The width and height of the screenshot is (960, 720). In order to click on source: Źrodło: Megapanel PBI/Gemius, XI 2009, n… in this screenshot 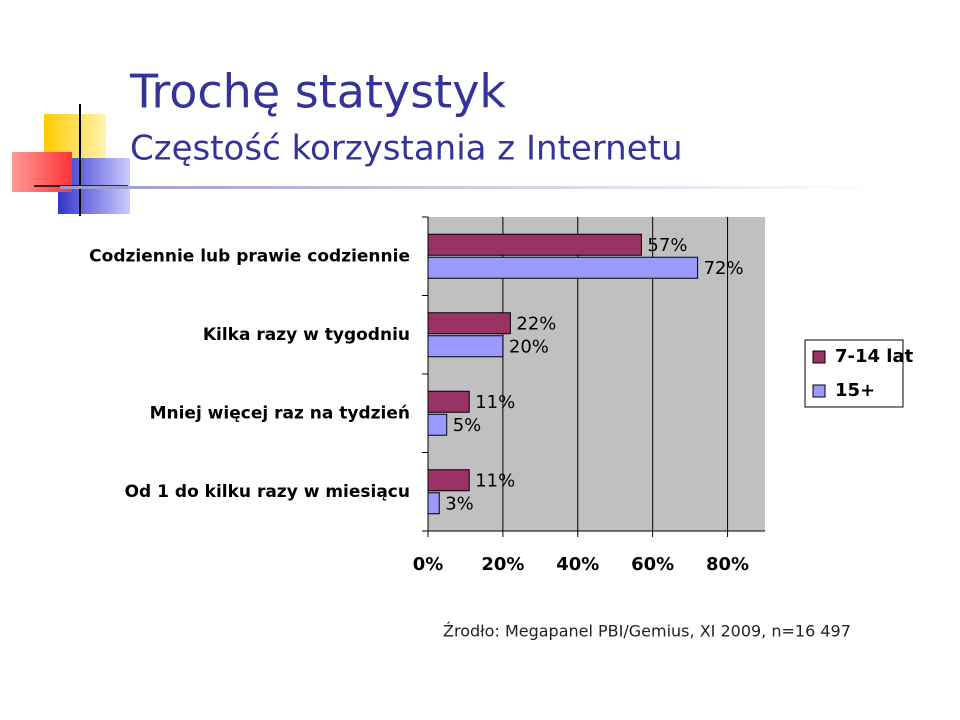, I will do `click(647, 631)`.